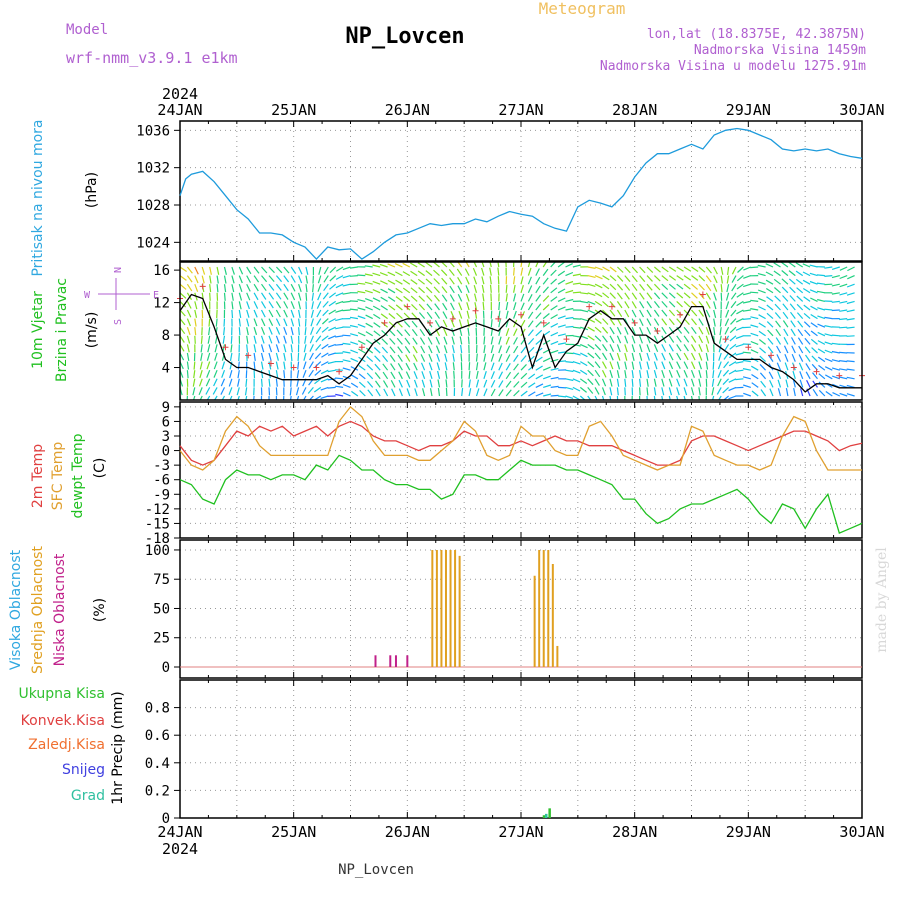 The height and width of the screenshot is (900, 900). What do you see at coordinates (582, 9) in the screenshot?
I see `product-title: Meteogram` at bounding box center [582, 9].